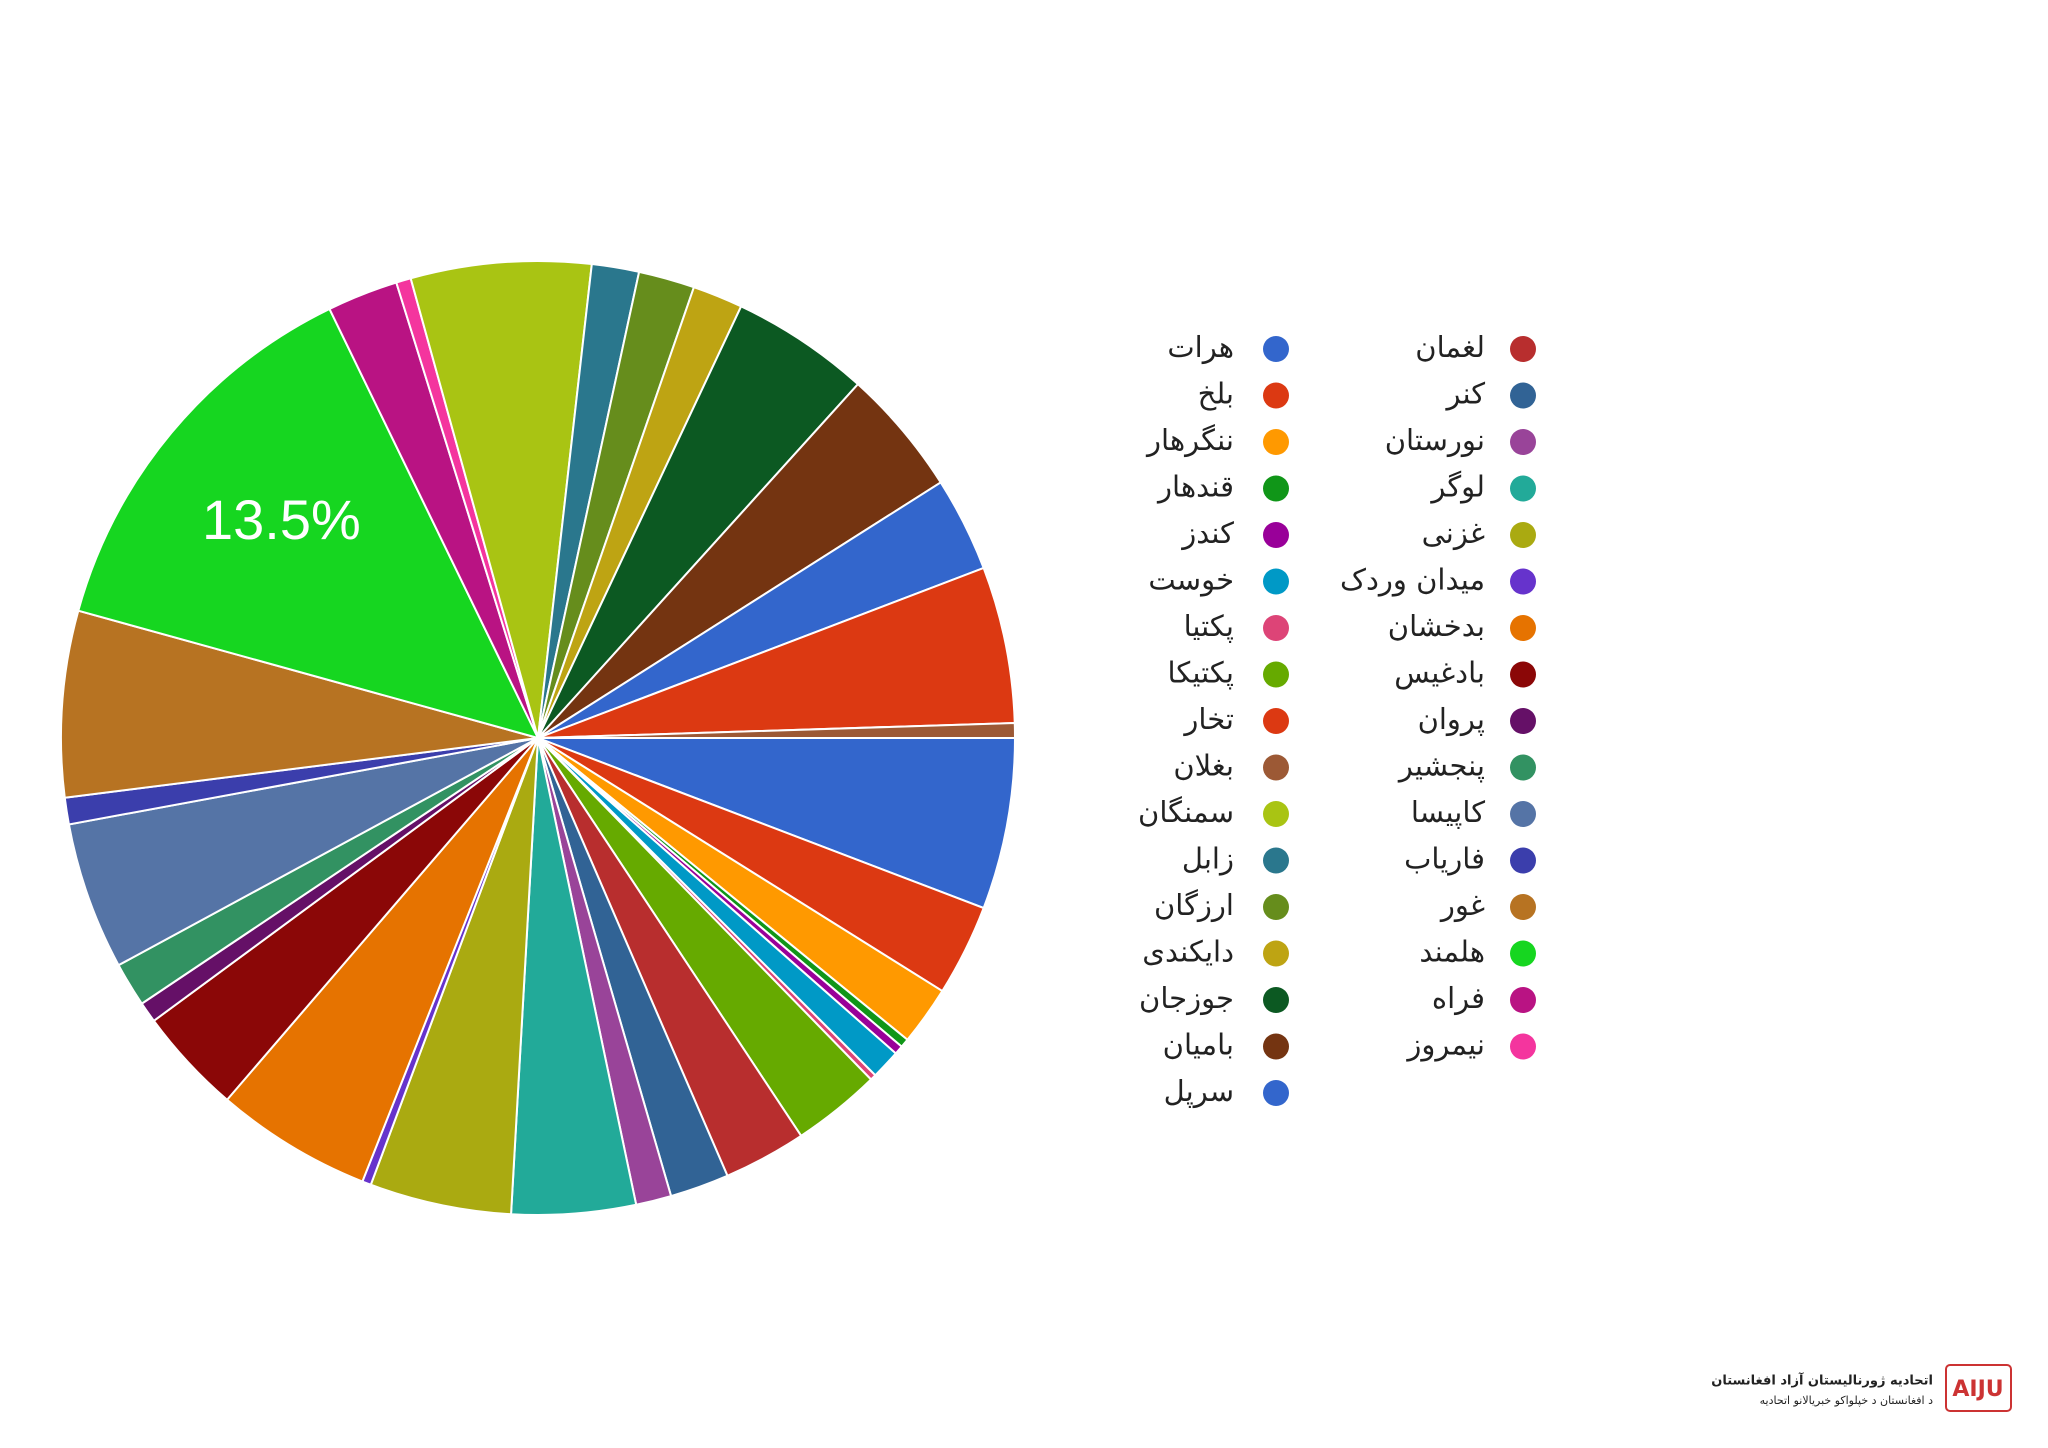 The height and width of the screenshot is (1448, 2048). I want to click on legend-label: نورستان, so click(1435, 440).